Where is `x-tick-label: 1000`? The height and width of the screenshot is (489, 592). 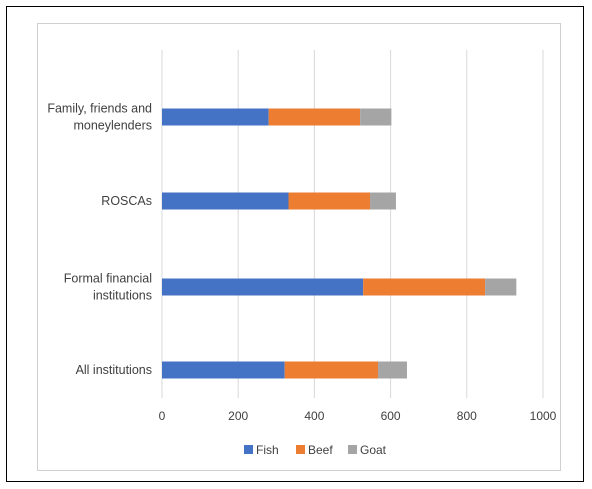 x-tick-label: 1000 is located at coordinates (543, 416).